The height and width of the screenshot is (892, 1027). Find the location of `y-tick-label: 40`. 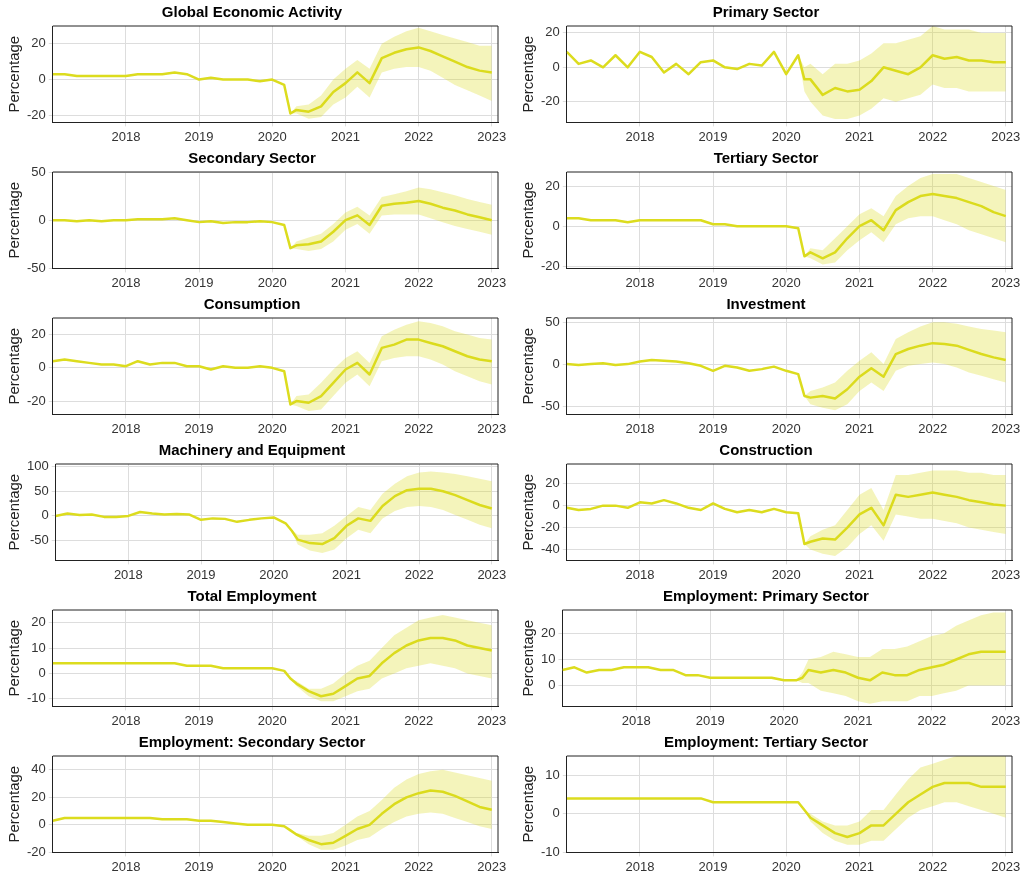

y-tick-label: 40 is located at coordinates (38, 769).